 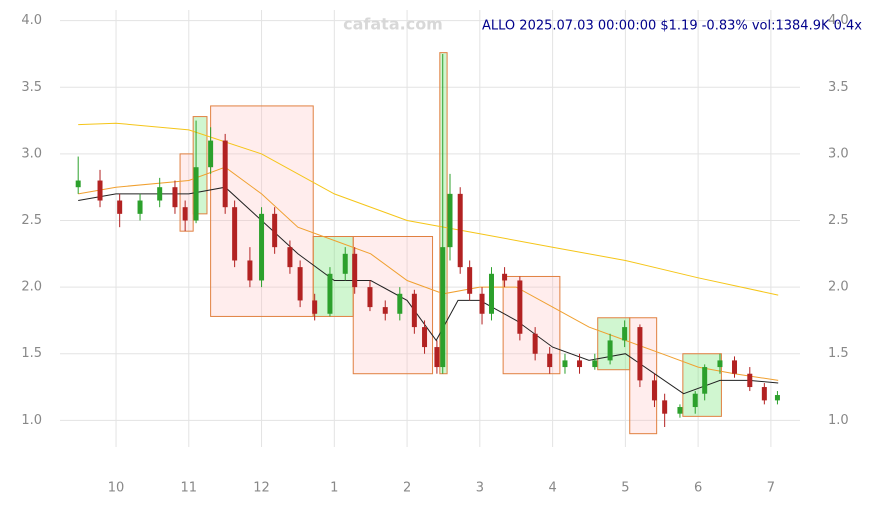 What do you see at coordinates (838, 420) in the screenshot?
I see `y-tick-label-right: 1.0` at bounding box center [838, 420].